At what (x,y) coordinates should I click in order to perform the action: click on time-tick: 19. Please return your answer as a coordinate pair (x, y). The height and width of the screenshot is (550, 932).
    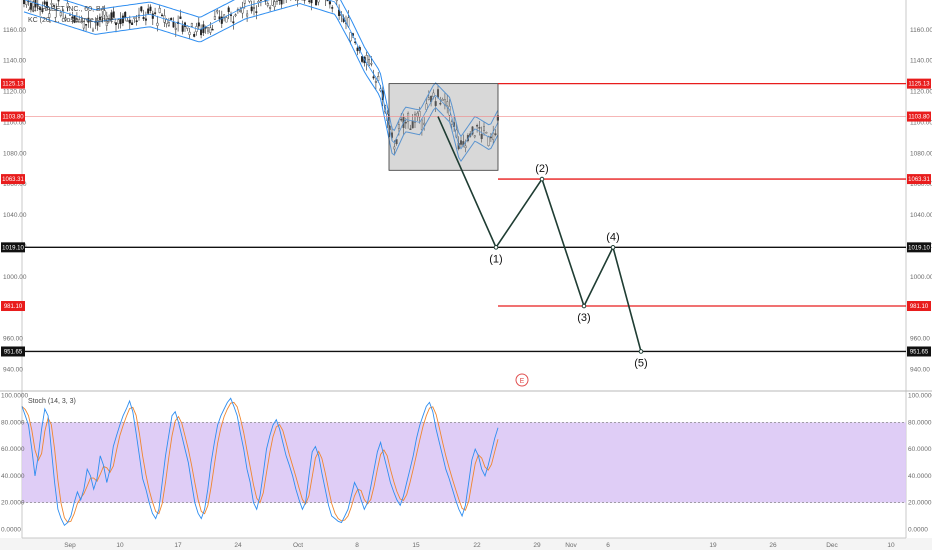
    Looking at the image, I should click on (713, 545).